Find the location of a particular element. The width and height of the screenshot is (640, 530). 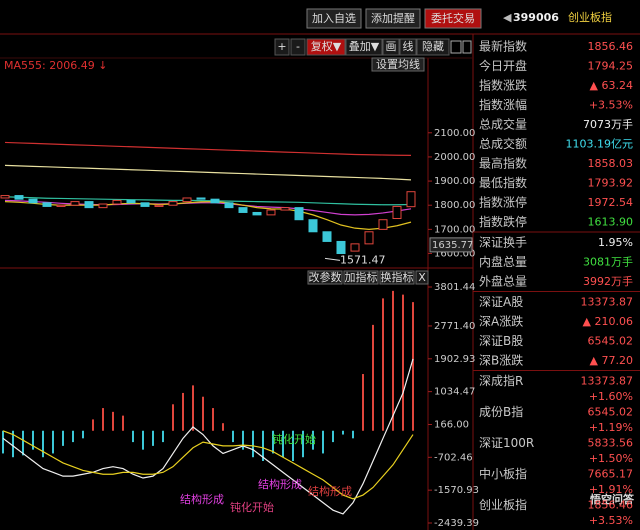

toolbar-button-text: 画 is located at coordinates (391, 46).